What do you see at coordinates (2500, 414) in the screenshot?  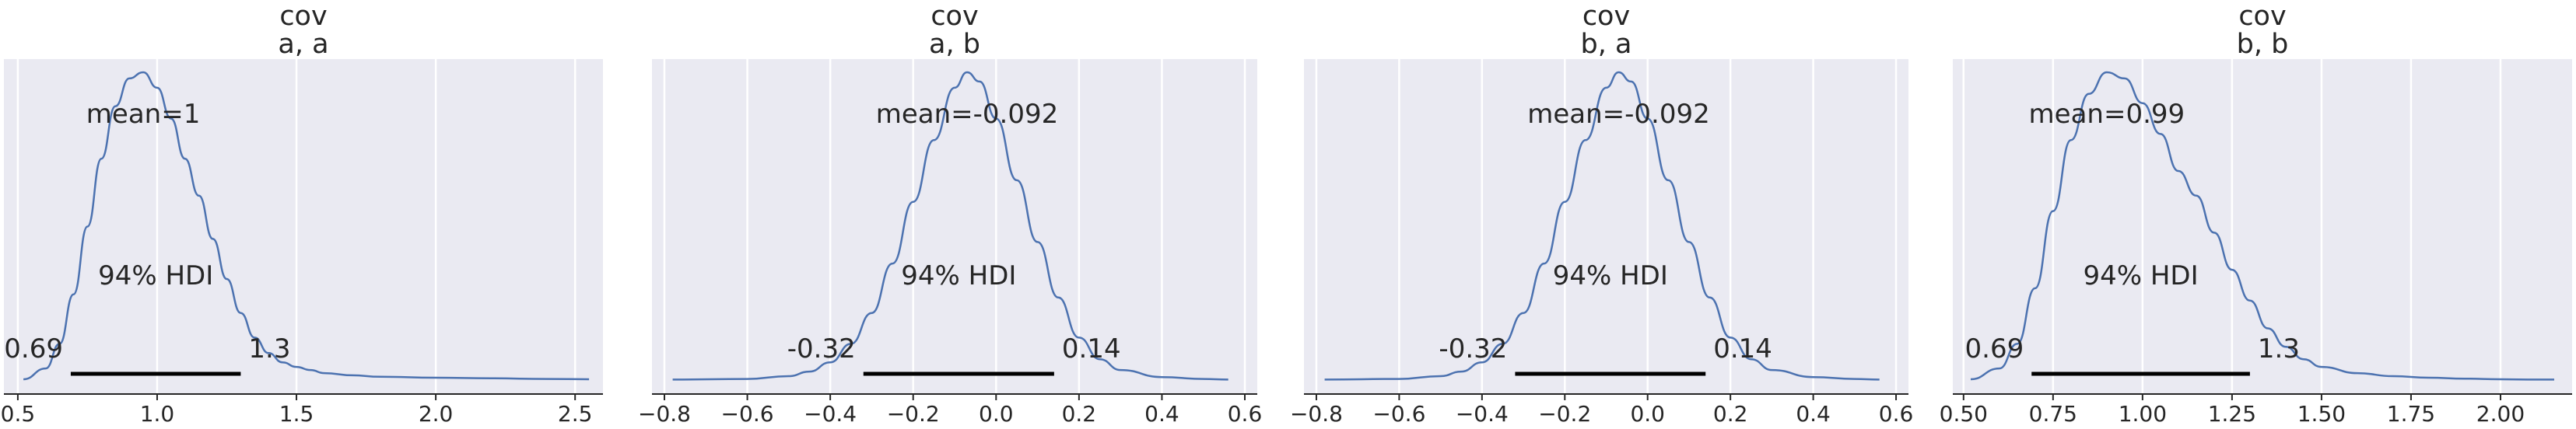 I see `x-tick-label: 2.00` at bounding box center [2500, 414].